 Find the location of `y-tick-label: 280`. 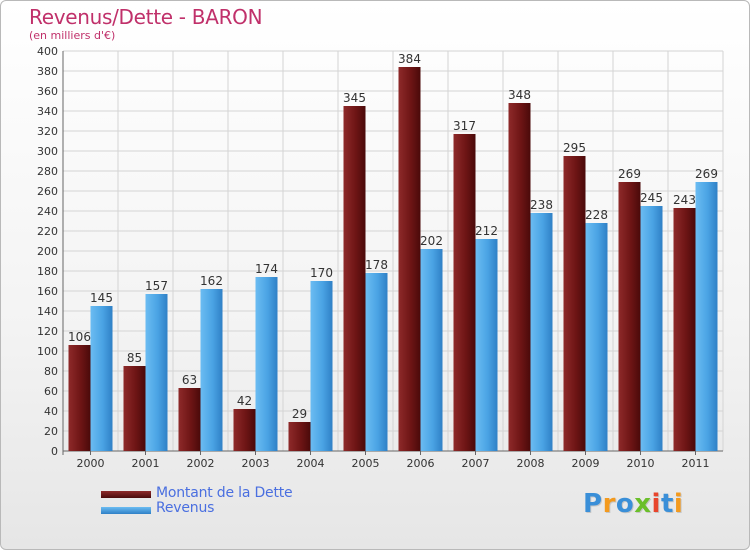

y-tick-label: 280 is located at coordinates (47, 171).